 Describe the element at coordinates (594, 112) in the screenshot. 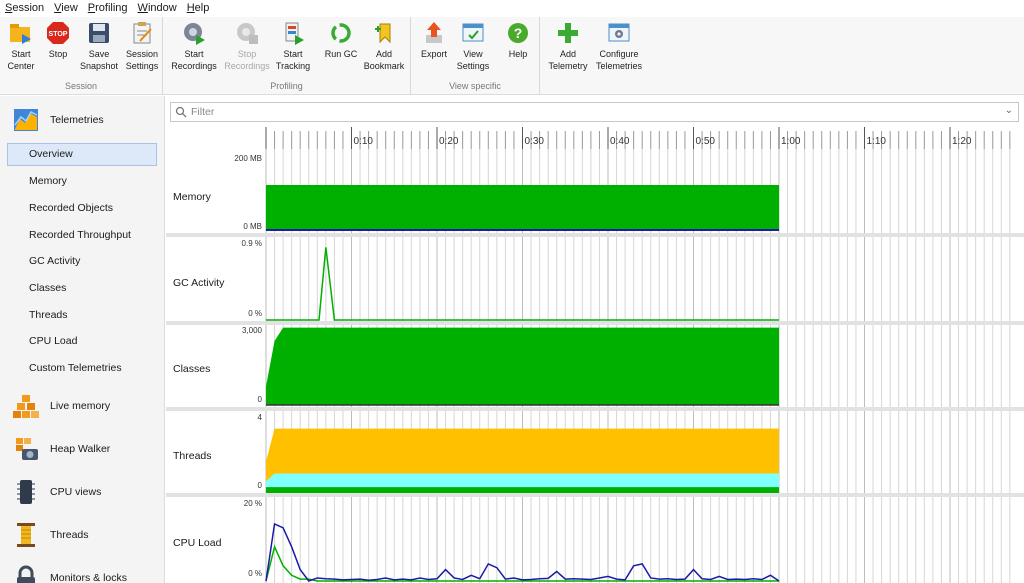

I see `filter-input: Filter ⌄` at that location.